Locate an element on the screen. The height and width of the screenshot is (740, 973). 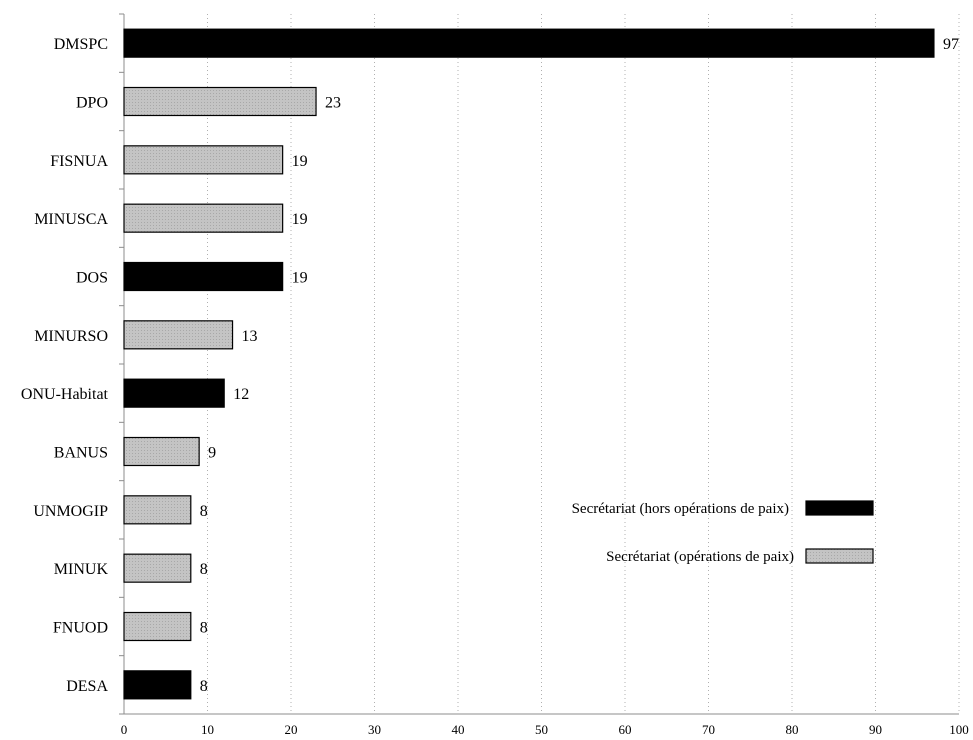
legend-swatch-hors is located at coordinates (839, 508).